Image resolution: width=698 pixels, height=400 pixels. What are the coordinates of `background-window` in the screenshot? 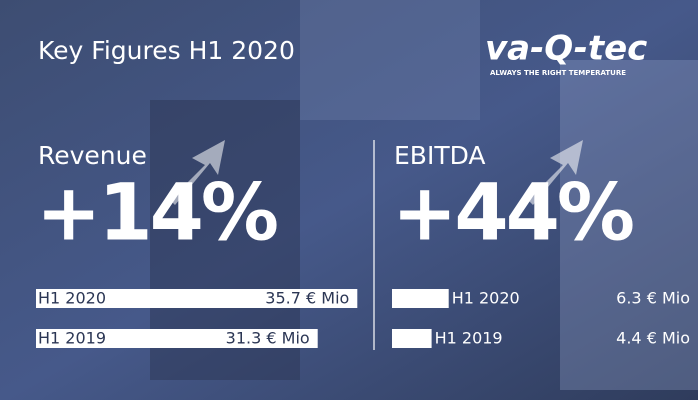 It's located at (390, 60).